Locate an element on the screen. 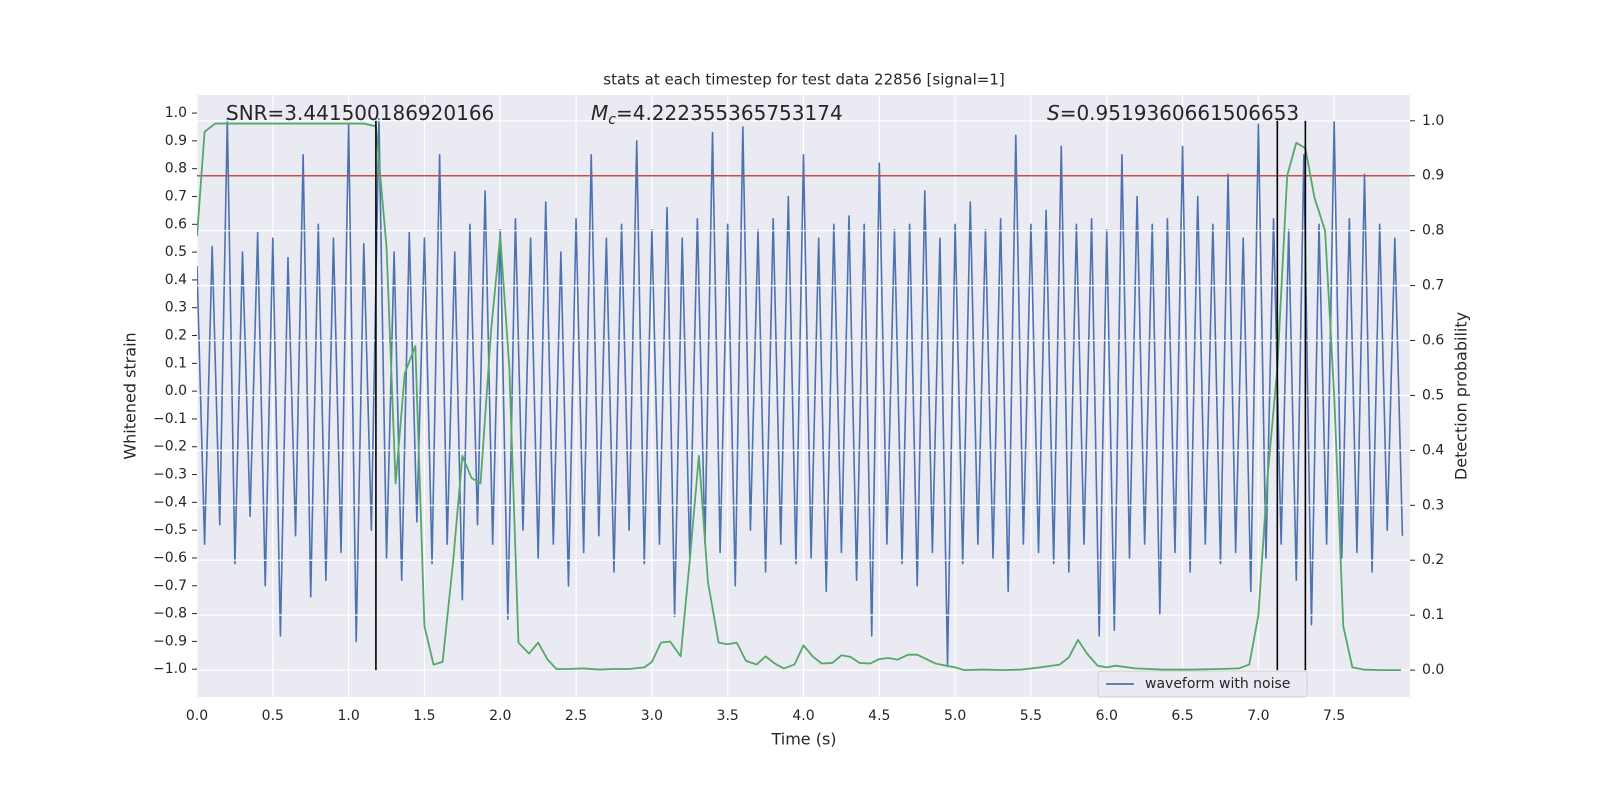 This screenshot has width=1600, height=800. annotation: Mc=4.222355365753174 is located at coordinates (717, 115).